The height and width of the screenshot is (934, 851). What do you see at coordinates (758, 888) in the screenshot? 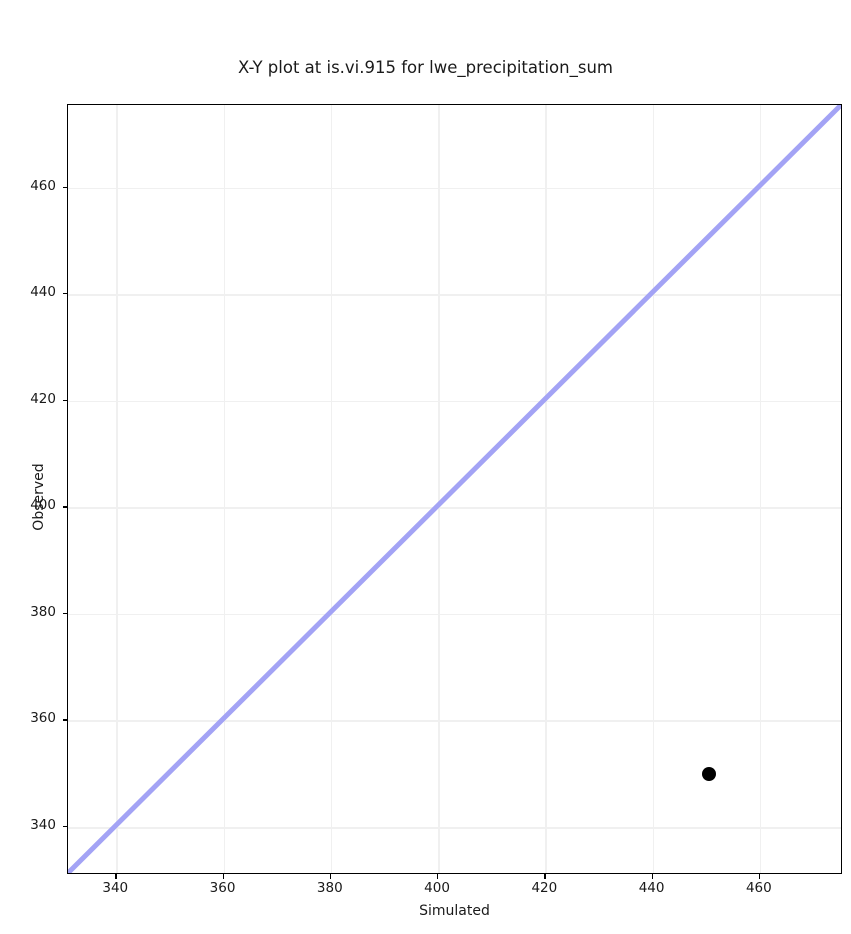
I see `x-tick-label: 460` at bounding box center [758, 888].